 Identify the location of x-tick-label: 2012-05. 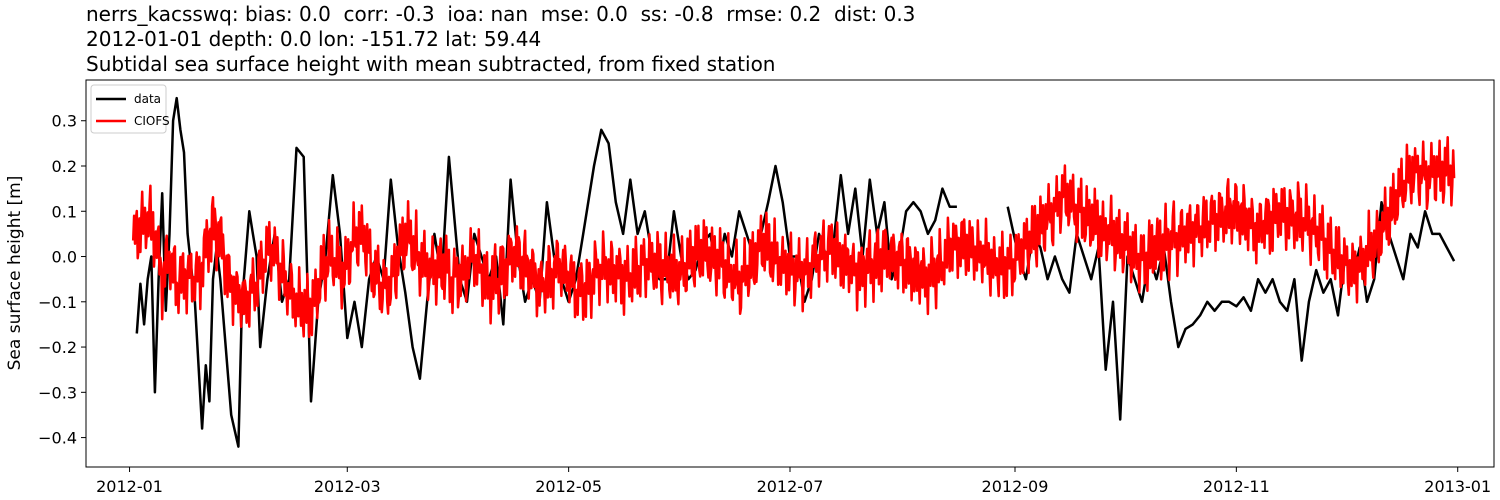
(568, 486).